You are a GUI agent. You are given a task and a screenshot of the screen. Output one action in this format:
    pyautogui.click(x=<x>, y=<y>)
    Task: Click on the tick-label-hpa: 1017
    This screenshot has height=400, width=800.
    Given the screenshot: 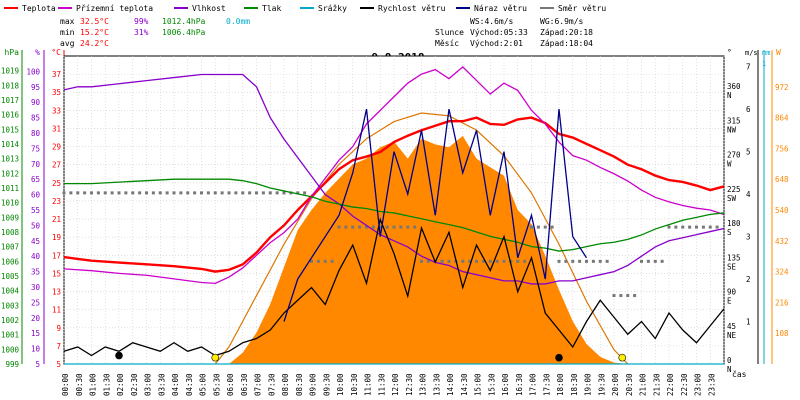 What is the action you would take?
    pyautogui.click(x=10, y=100)
    